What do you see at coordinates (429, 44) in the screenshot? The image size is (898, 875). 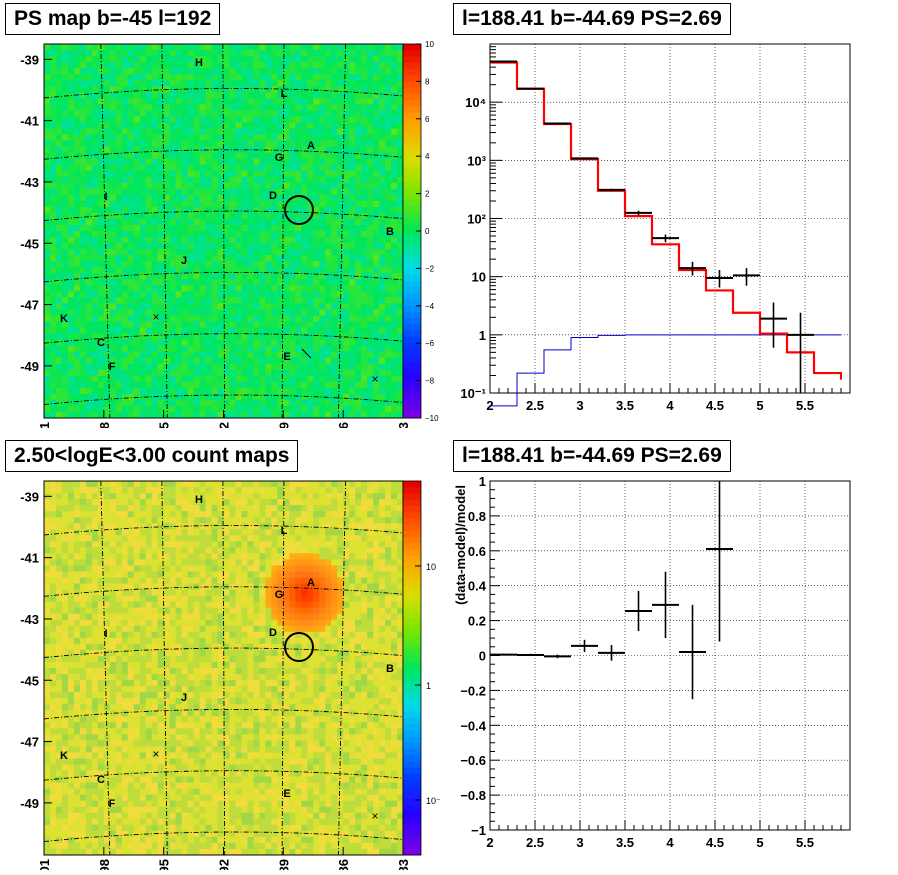 I see `colorbar-tick-label: 10` at bounding box center [429, 44].